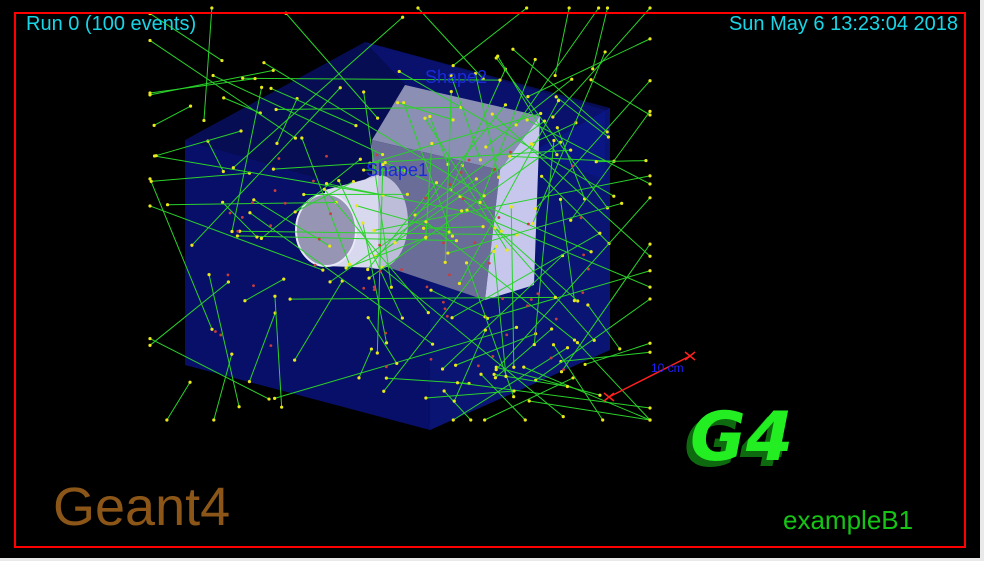 This screenshot has width=984, height=561. I want to click on scale-bar-end-left, so click(609, 397).